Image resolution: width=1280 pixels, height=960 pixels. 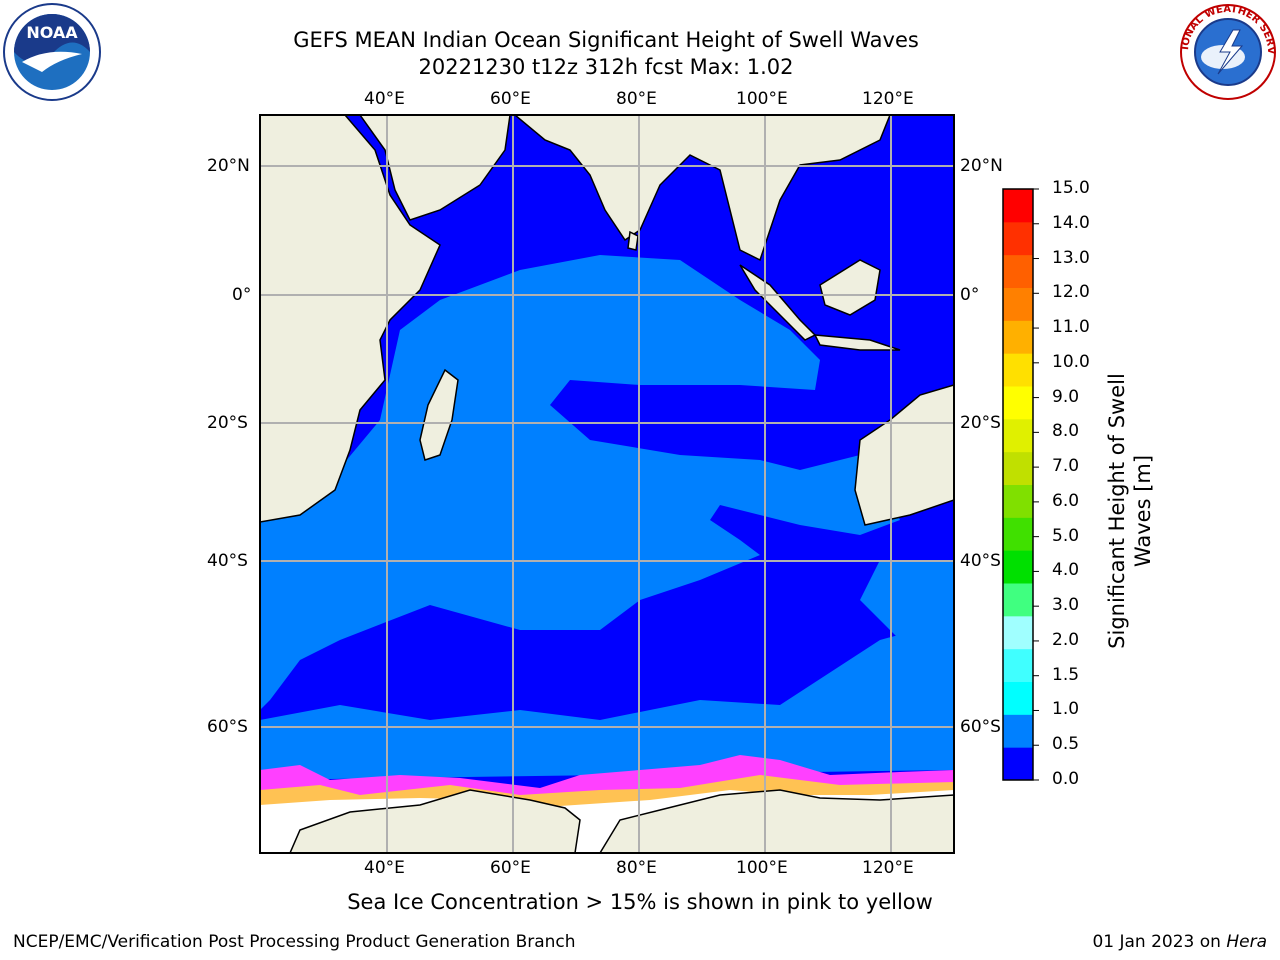 I want to click on footer-machine: Hera, so click(x=1246, y=942).